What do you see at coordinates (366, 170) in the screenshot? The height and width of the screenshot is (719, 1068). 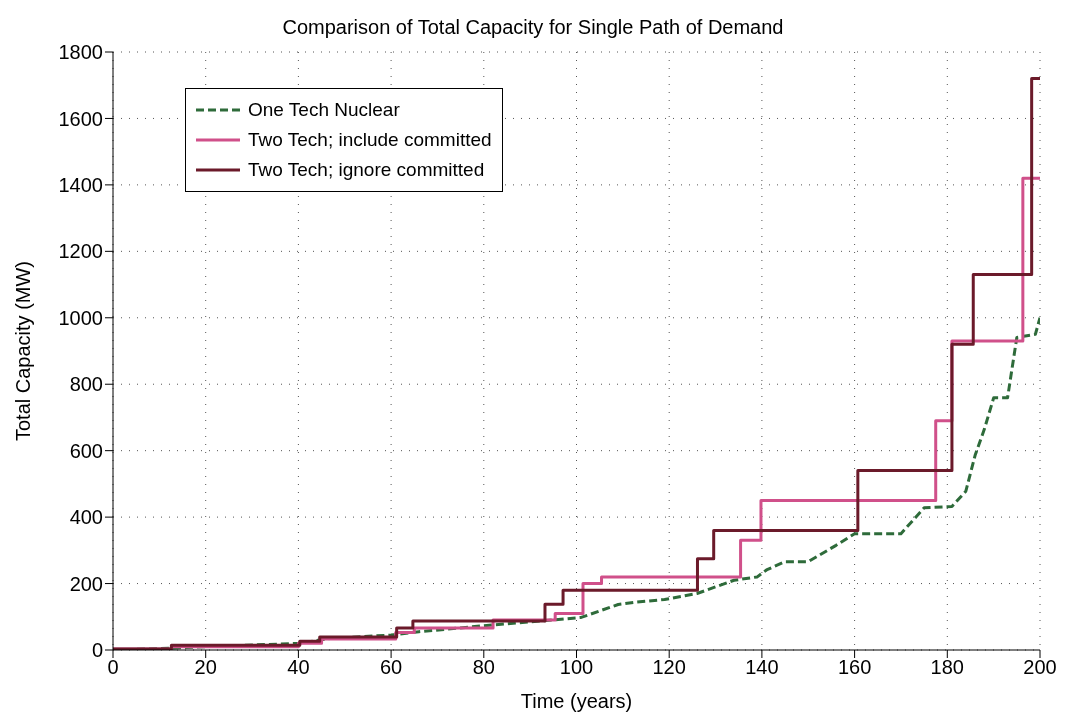 I see `legend-label: Two Tech; ignore committed` at bounding box center [366, 170].